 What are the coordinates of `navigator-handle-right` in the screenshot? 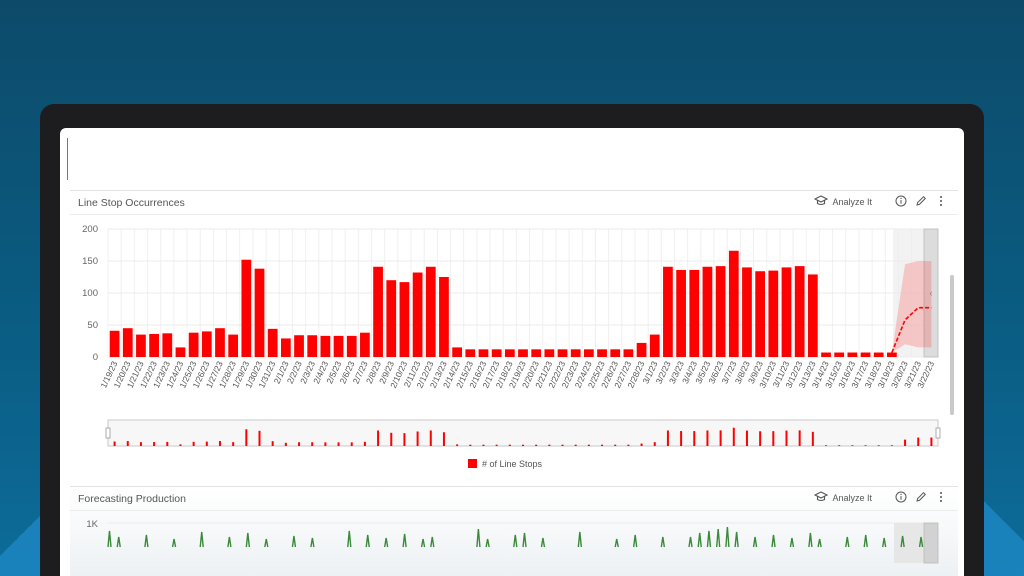 It's located at (938, 433).